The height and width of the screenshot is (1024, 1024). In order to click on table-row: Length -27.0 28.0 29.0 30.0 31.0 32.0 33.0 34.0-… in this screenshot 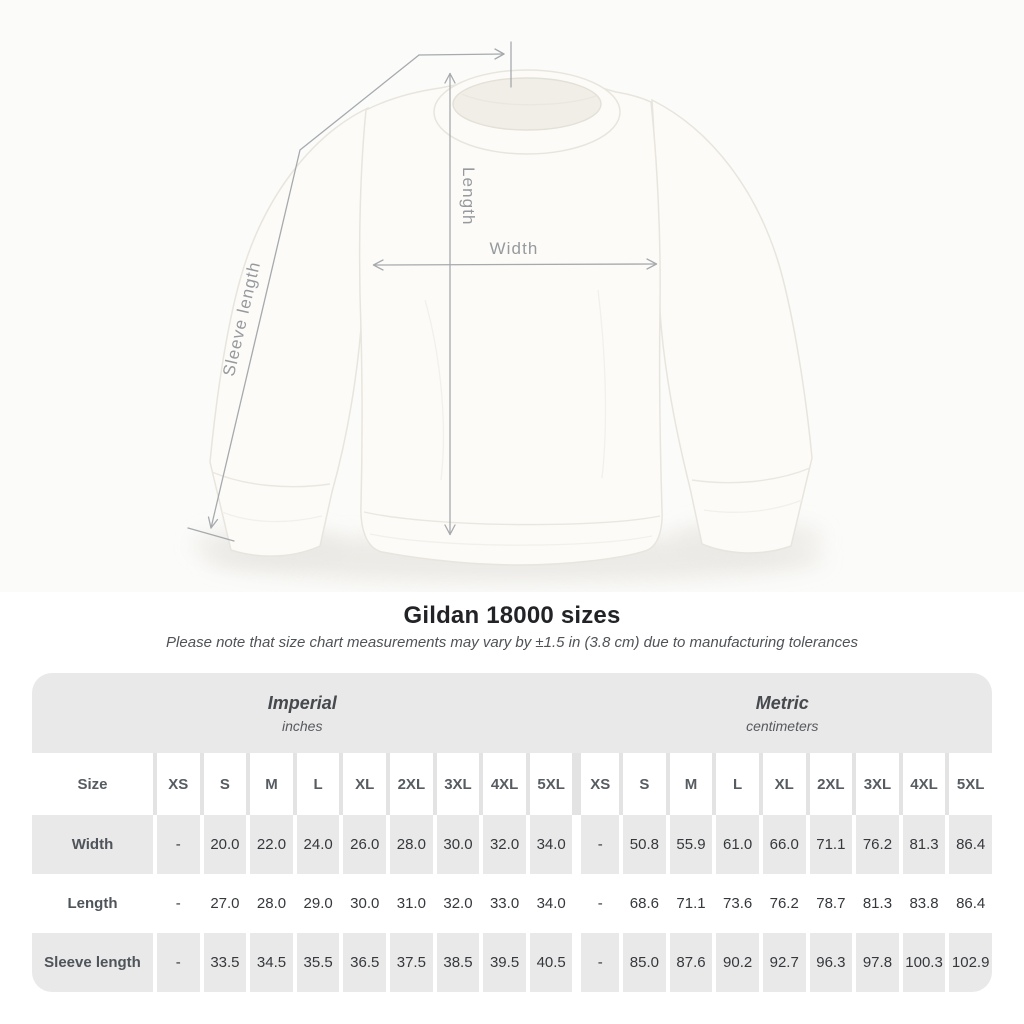, I will do `click(512, 903)`.